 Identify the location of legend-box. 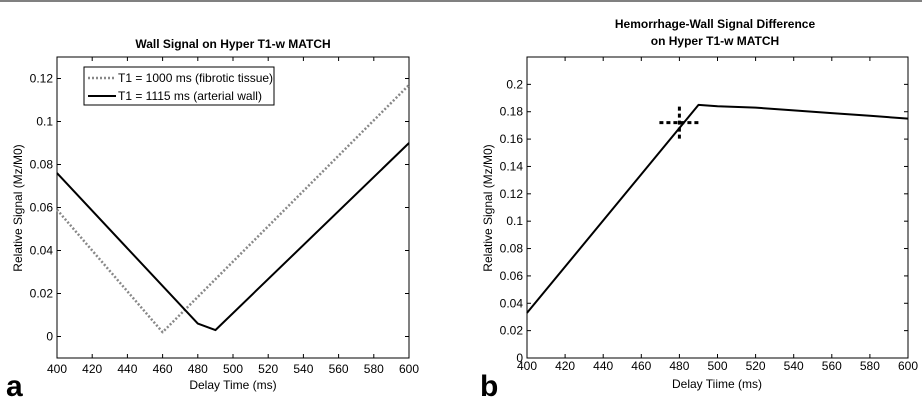
(179, 86).